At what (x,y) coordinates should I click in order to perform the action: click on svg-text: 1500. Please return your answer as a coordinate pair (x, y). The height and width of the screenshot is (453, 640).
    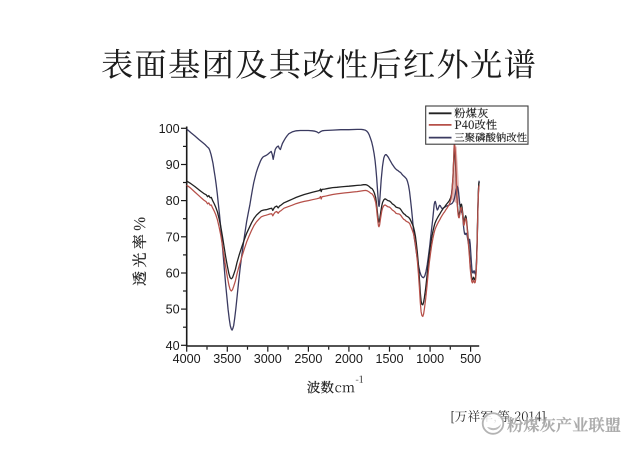
    Looking at the image, I should click on (389, 359).